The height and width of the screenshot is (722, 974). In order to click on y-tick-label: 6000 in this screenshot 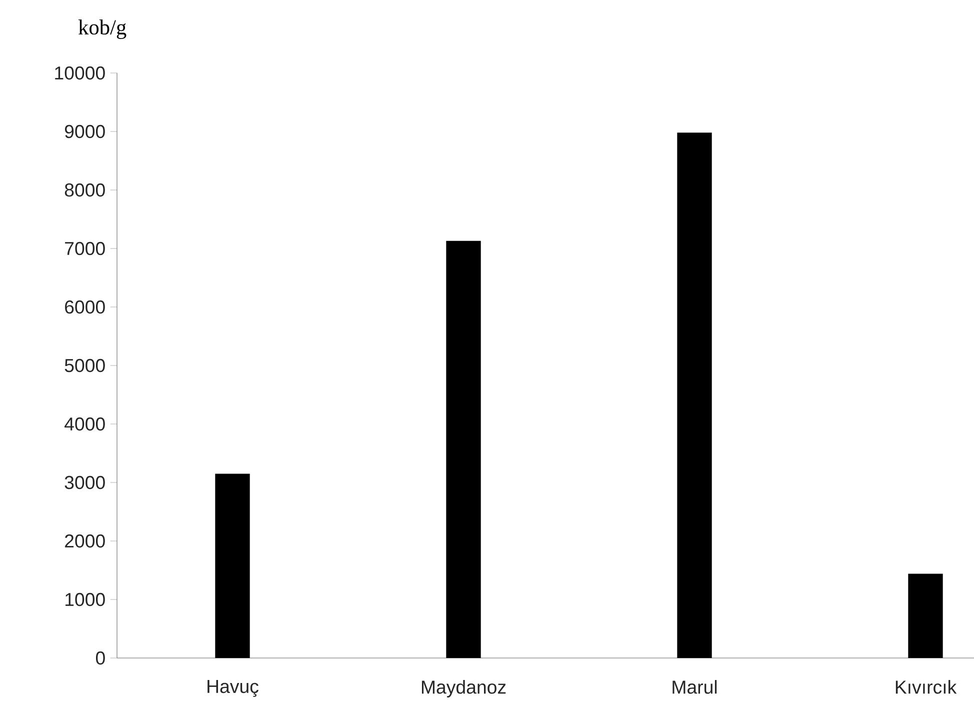, I will do `click(85, 307)`.